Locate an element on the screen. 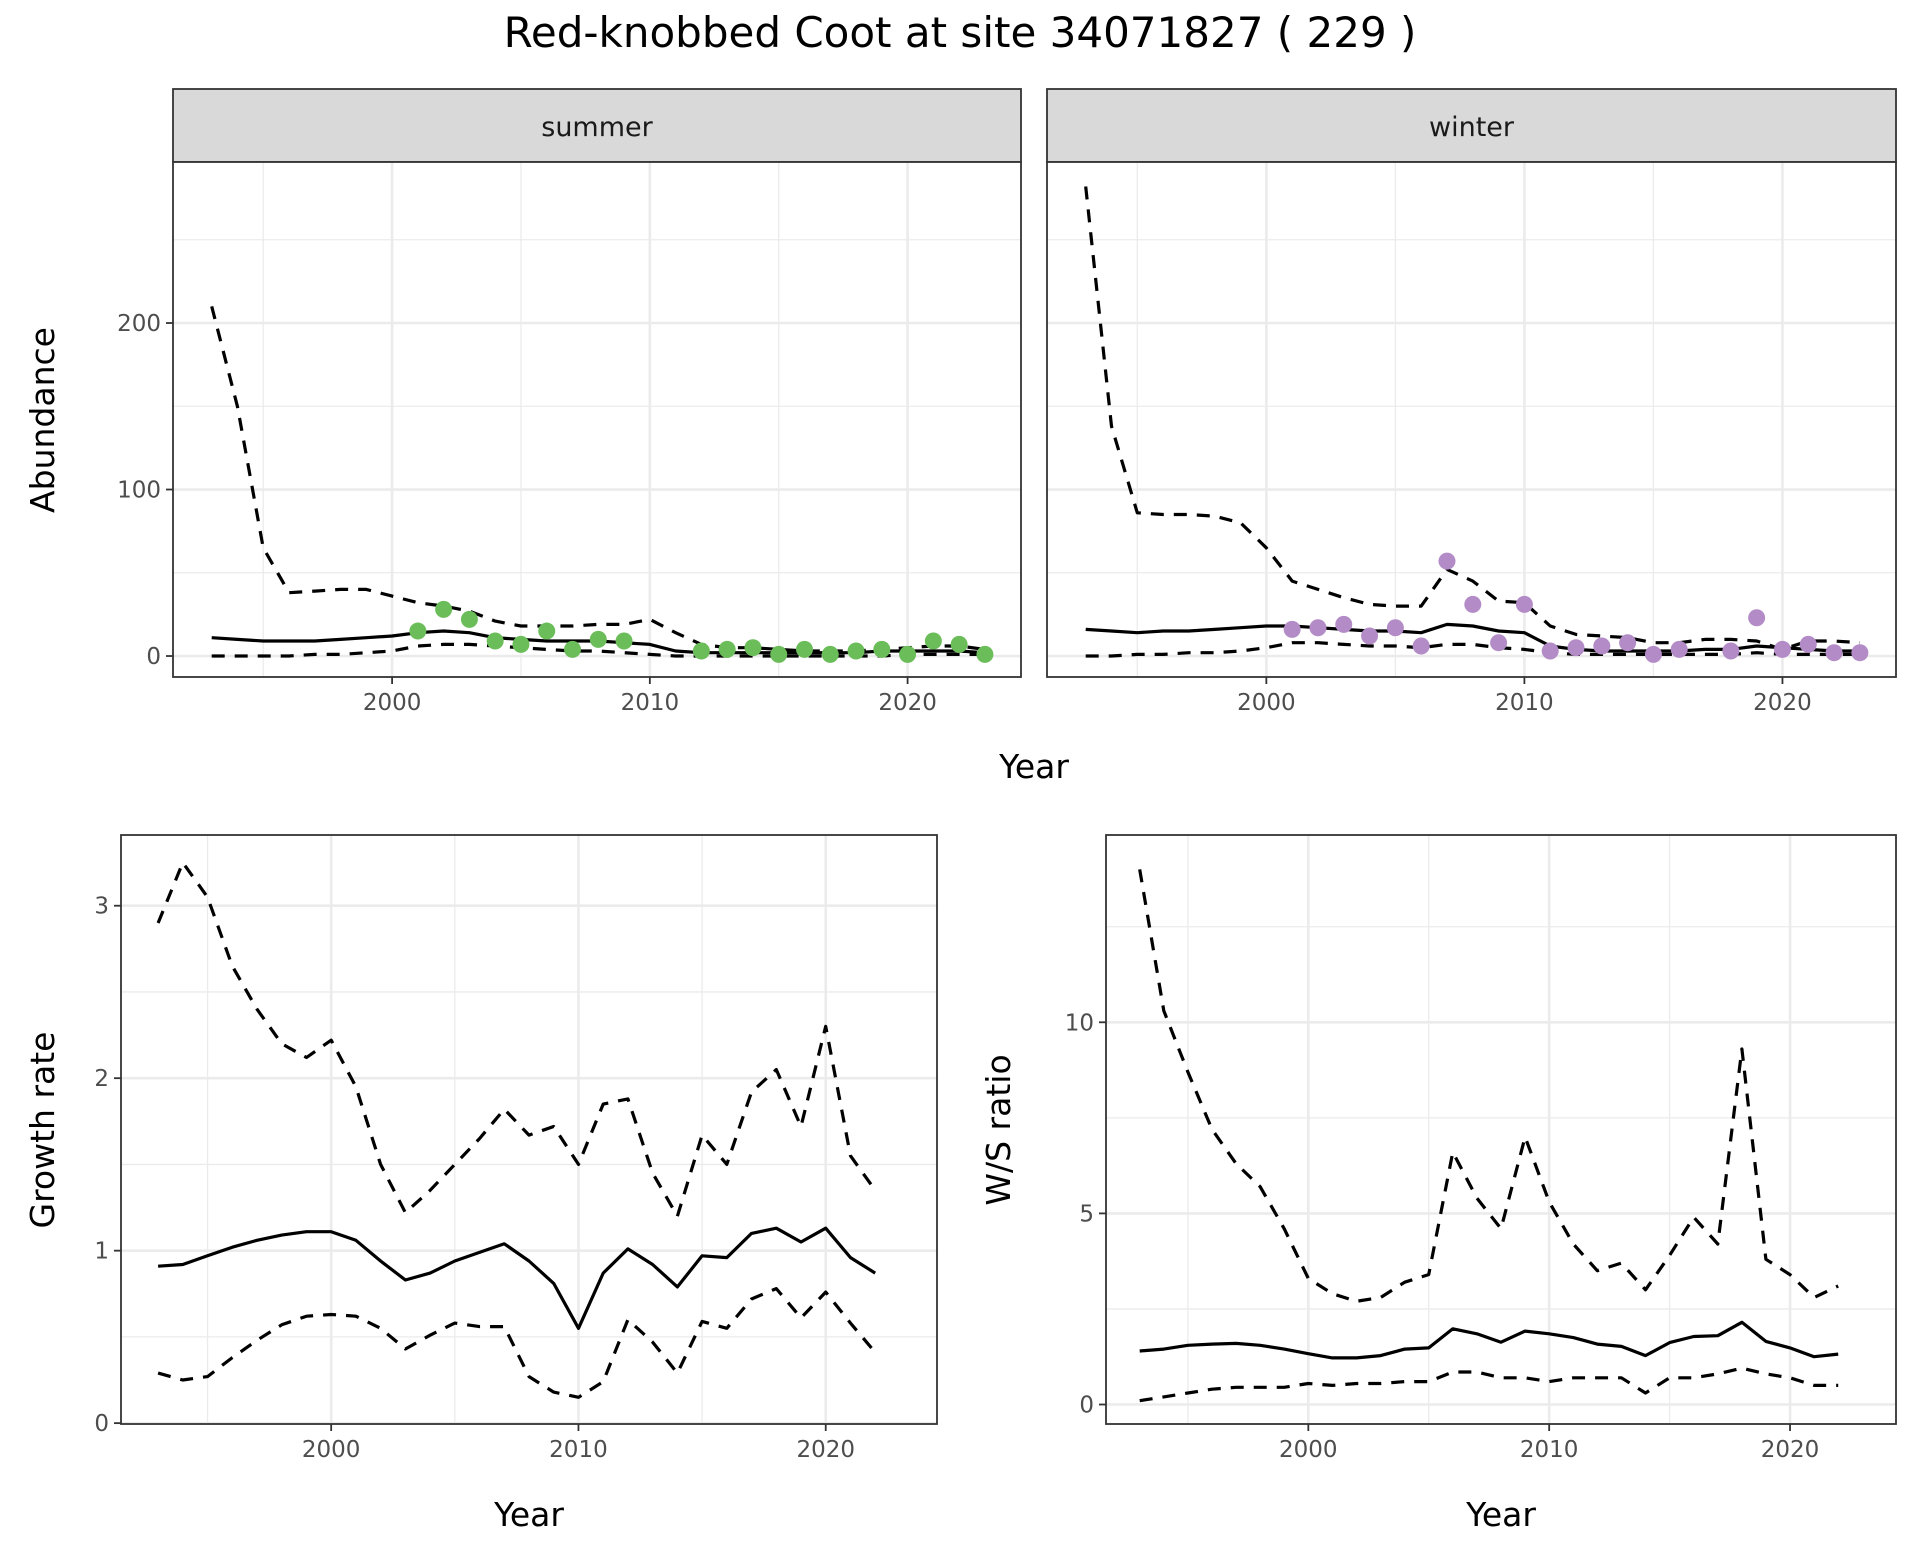 Image resolution: width=1920 pixels, height=1560 pixels. growth-rate-median-line is located at coordinates (517, 1278).